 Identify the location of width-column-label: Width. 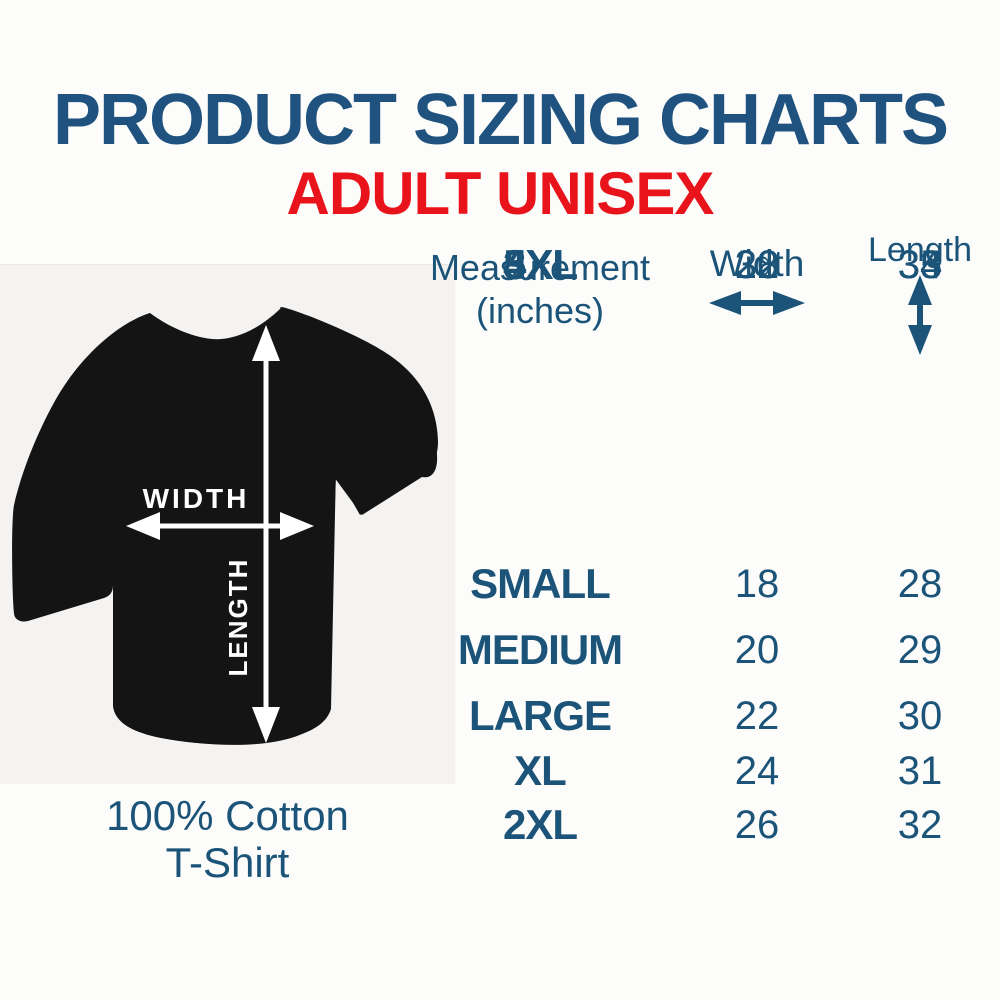
(757, 263).